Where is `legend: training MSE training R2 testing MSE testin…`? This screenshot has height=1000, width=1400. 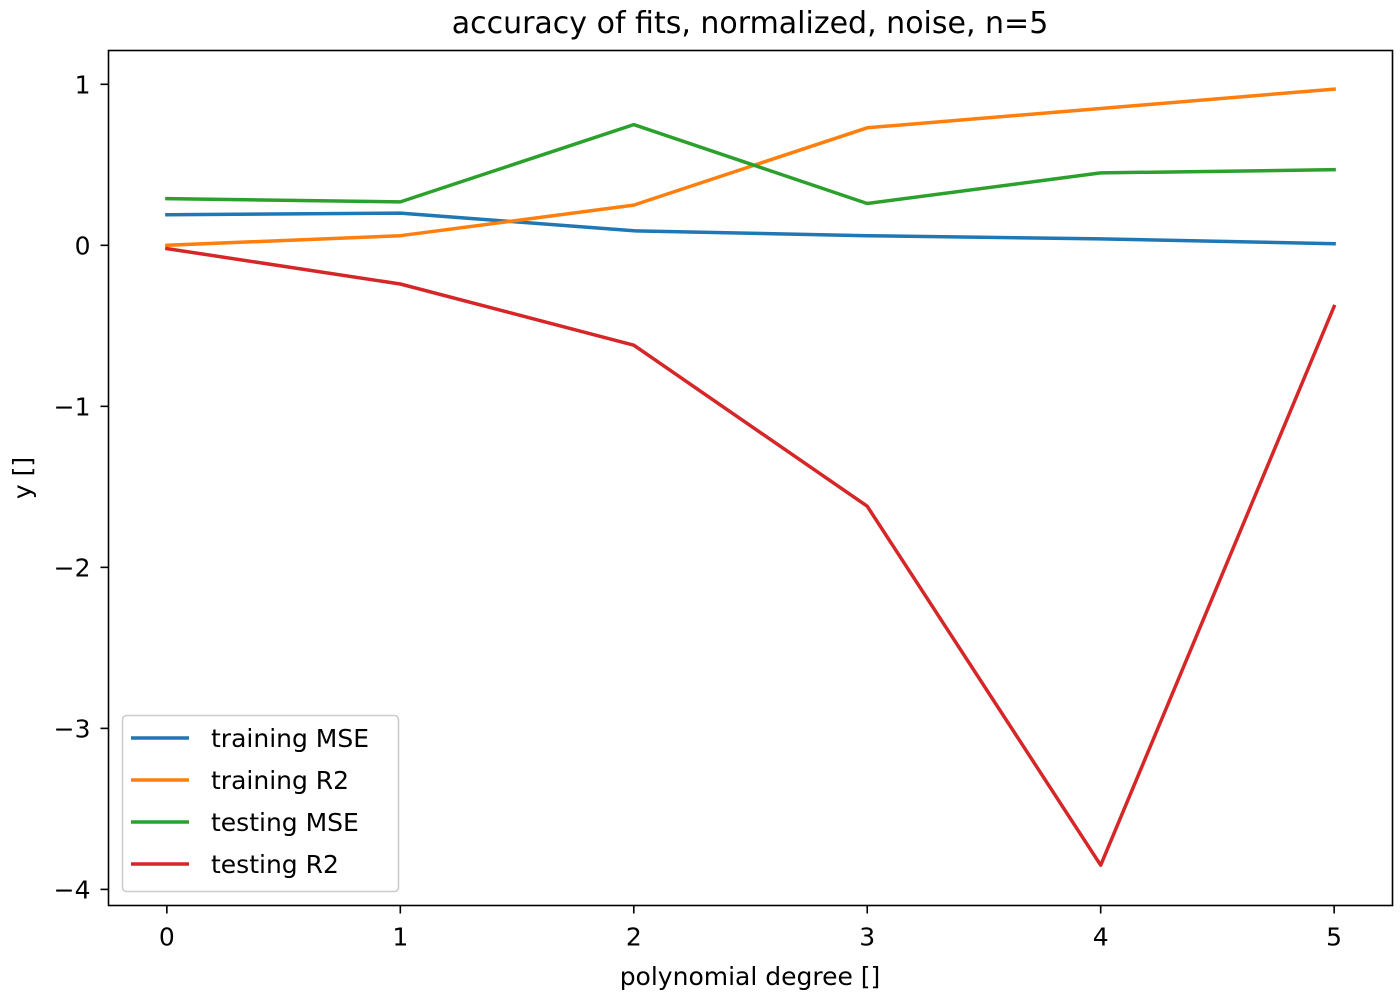 legend: training MSE training R2 testing MSE testin… is located at coordinates (260, 803).